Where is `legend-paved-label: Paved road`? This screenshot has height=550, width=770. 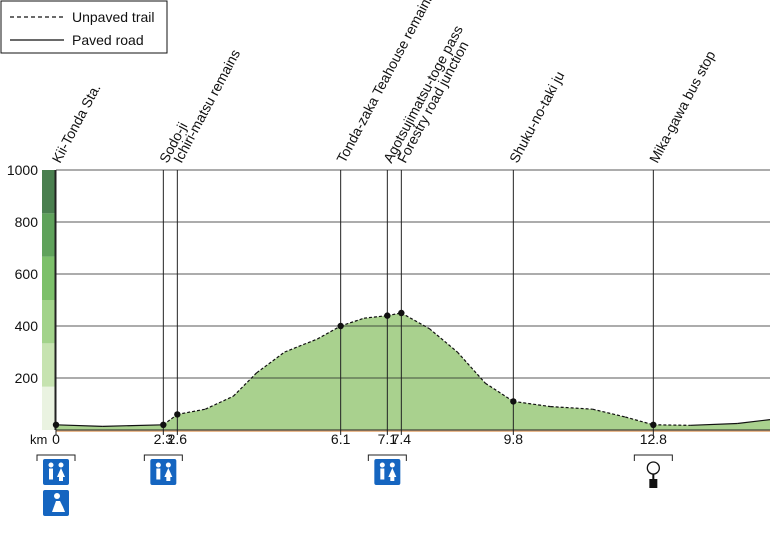 legend-paved-label: Paved road is located at coordinates (108, 40).